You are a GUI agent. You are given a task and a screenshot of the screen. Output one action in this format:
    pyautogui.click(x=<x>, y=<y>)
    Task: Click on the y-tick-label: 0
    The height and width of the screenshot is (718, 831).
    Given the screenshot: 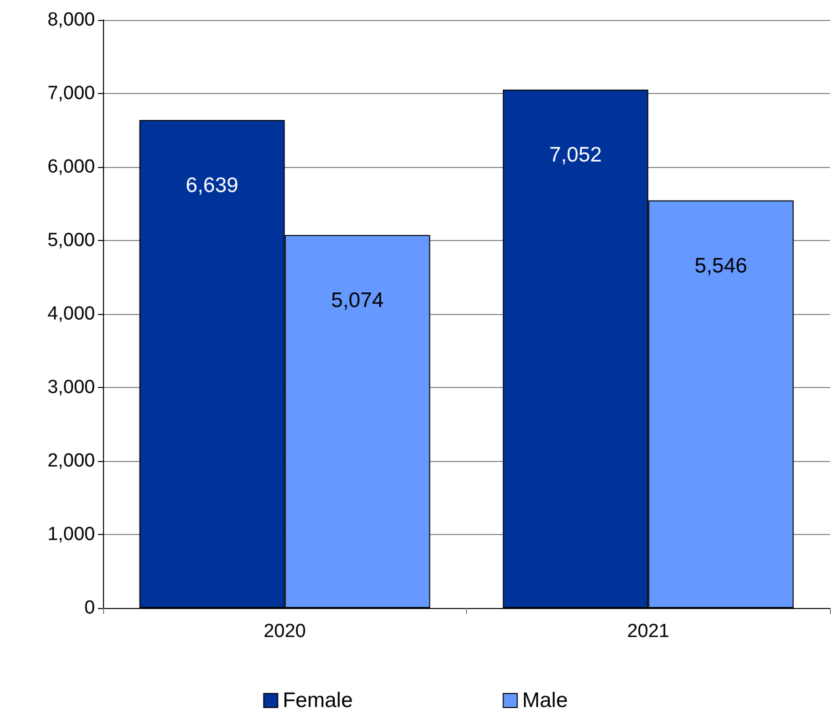 What is the action you would take?
    pyautogui.click(x=89, y=608)
    